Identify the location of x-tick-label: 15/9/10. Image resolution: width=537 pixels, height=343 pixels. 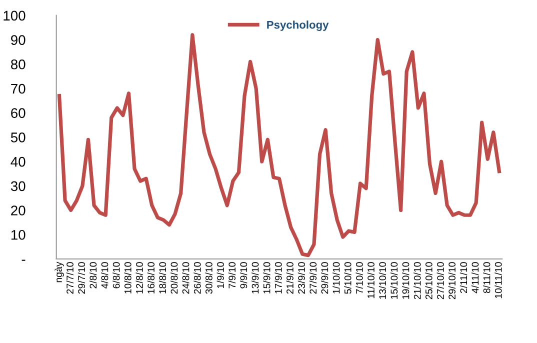
(266, 278).